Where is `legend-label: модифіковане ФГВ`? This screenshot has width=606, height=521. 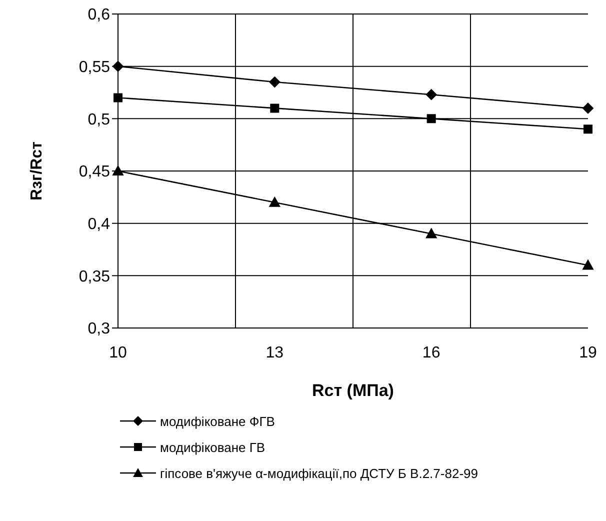 legend-label: модифіковане ФГВ is located at coordinates (217, 421).